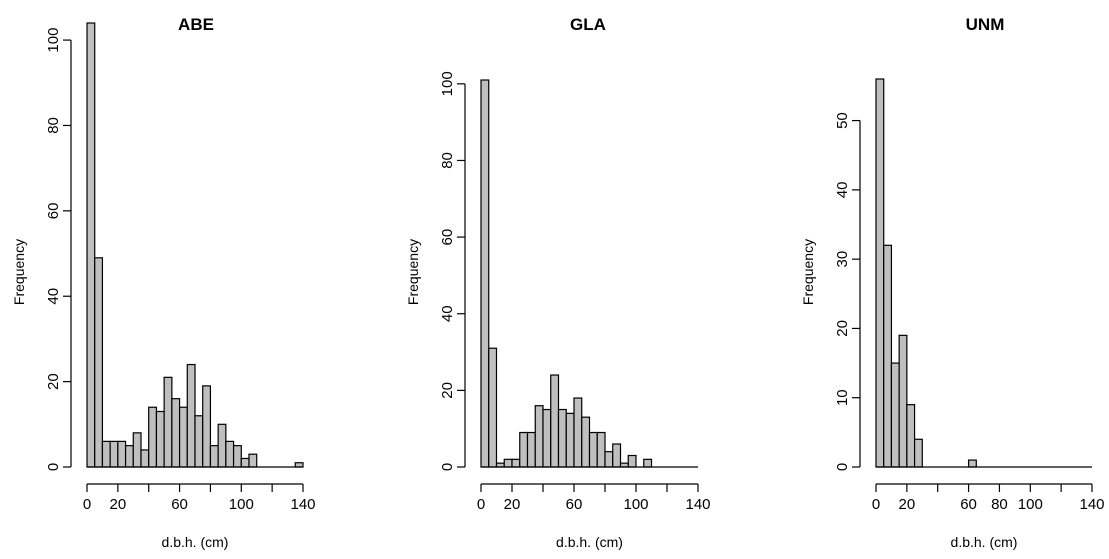  What do you see at coordinates (985, 24) in the screenshot?
I see `panel-title: UNM` at bounding box center [985, 24].